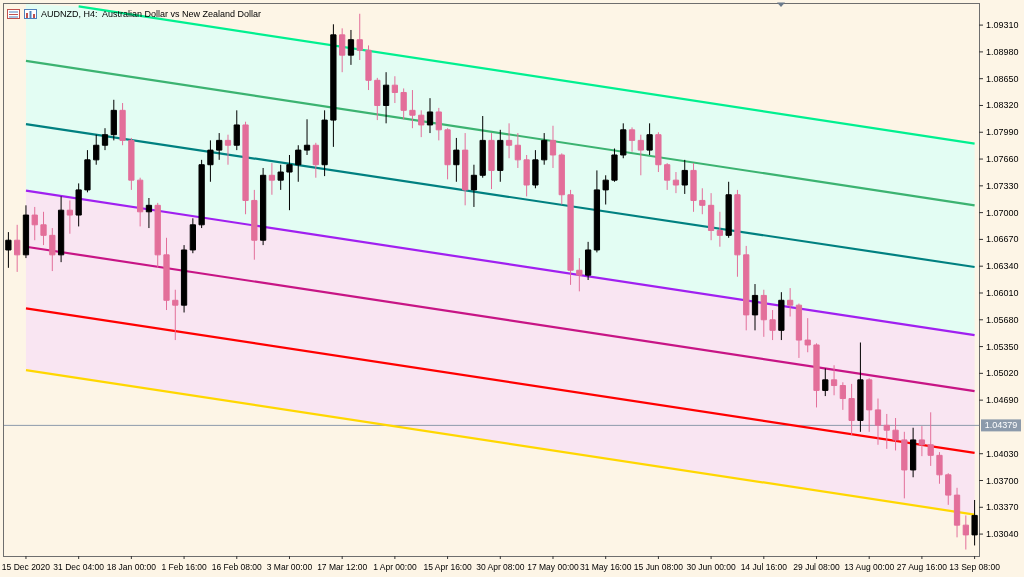 The width and height of the screenshot is (1024, 577). Describe the element at coordinates (1002, 105) in the screenshot. I see `y-tick-label: 1.08320` at that location.